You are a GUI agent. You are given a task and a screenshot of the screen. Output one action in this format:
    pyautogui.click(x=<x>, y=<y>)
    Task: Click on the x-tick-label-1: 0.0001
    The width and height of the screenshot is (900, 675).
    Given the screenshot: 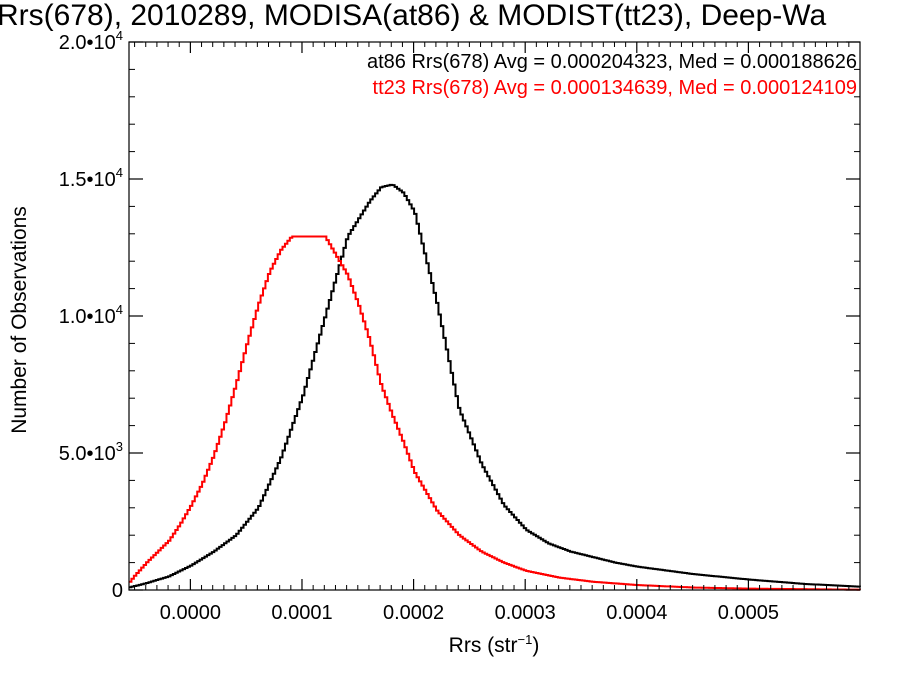 What is the action you would take?
    pyautogui.click(x=301, y=613)
    